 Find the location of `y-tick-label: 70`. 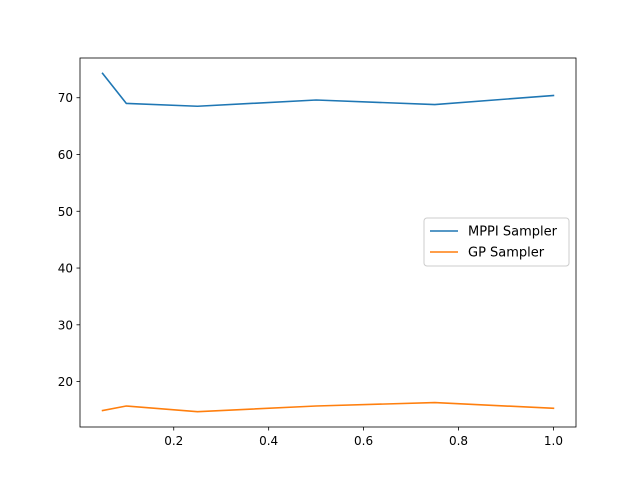

y-tick-label: 70 is located at coordinates (65, 98).